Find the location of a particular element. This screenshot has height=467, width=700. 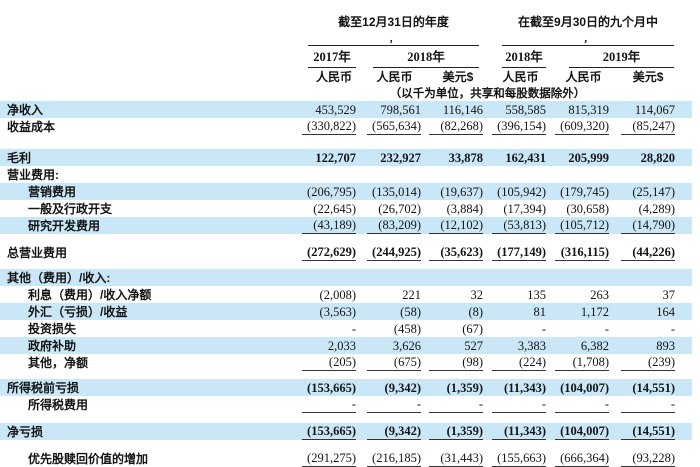

cell-value: 893 is located at coordinates (642, 345).